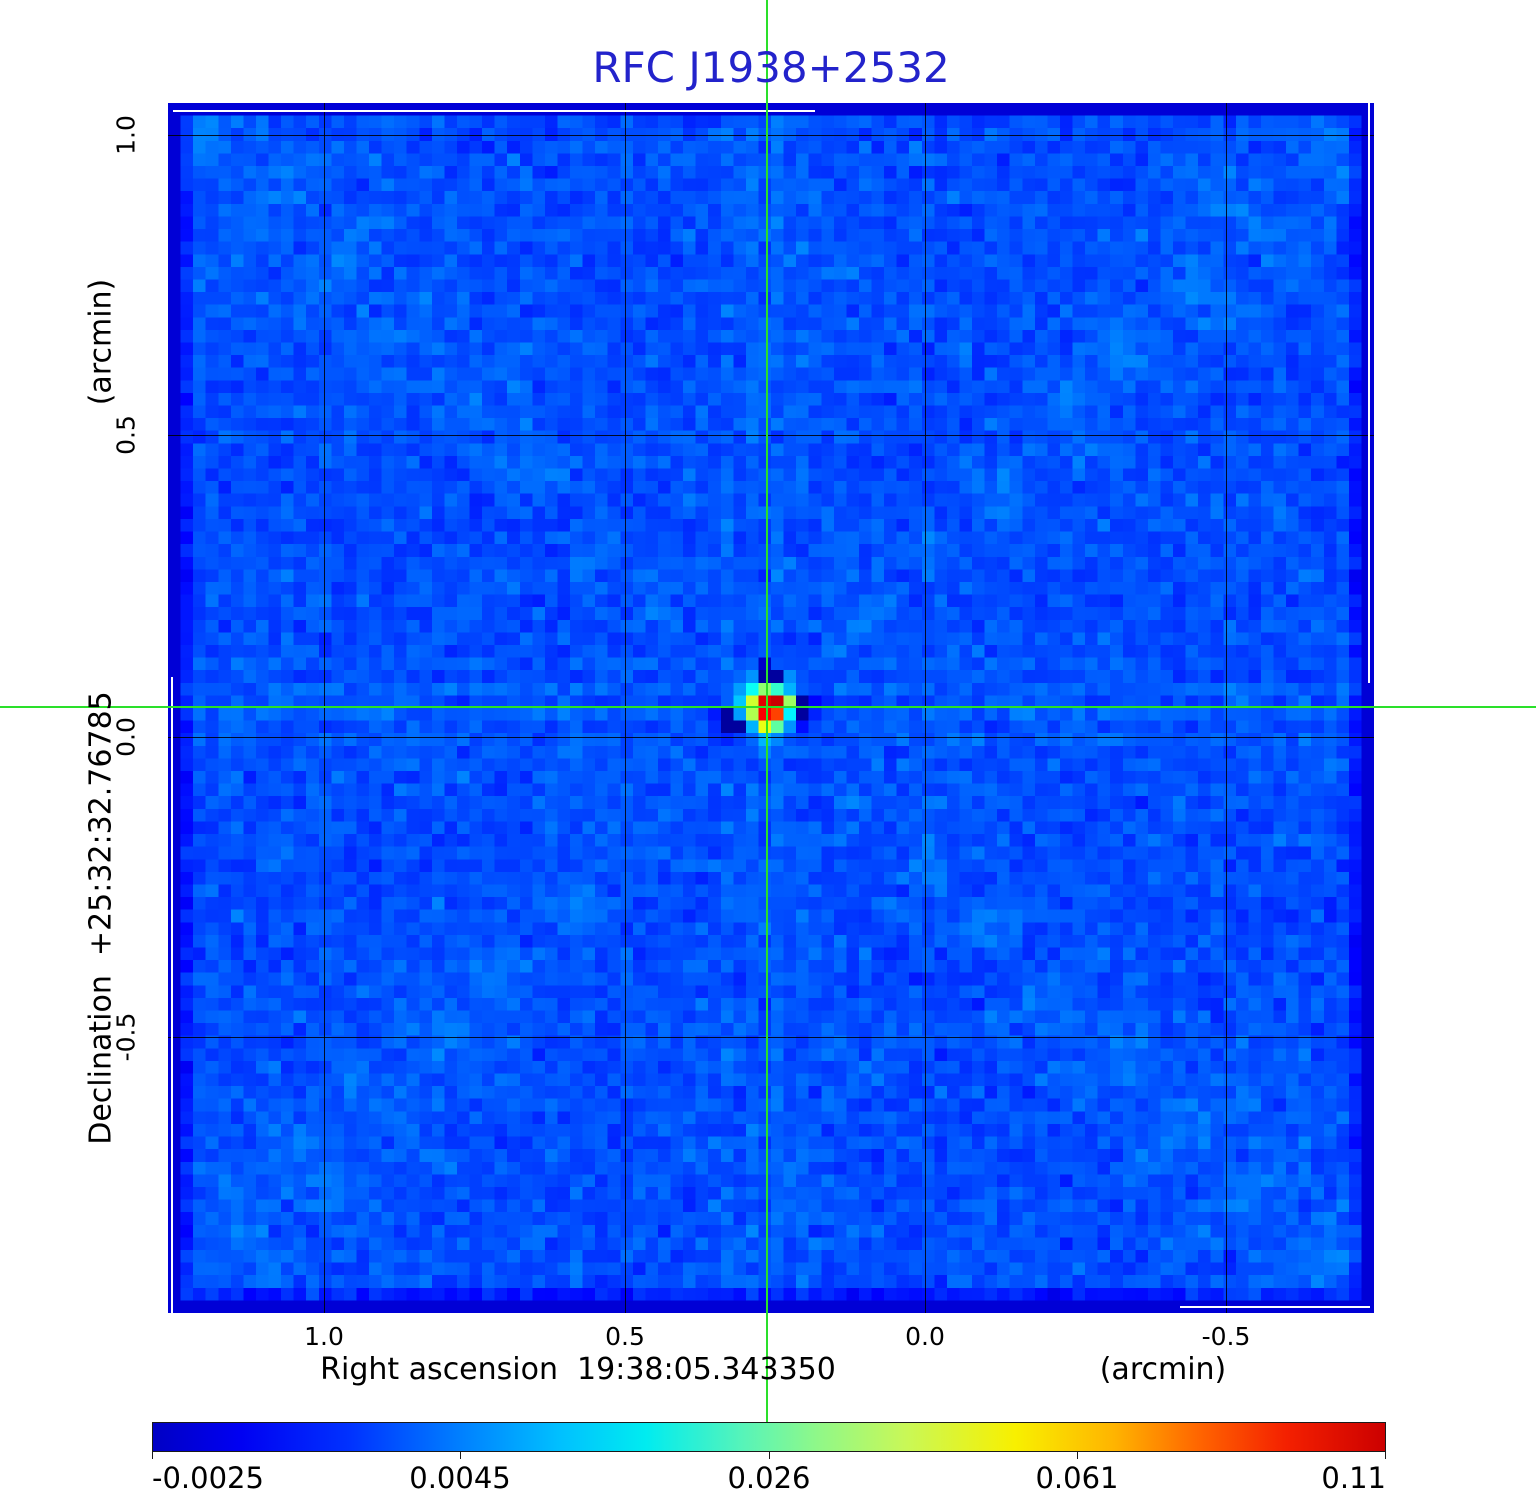  Describe the element at coordinates (126, 737) in the screenshot. I see `y-tick-label-0.0: 0.0` at that location.